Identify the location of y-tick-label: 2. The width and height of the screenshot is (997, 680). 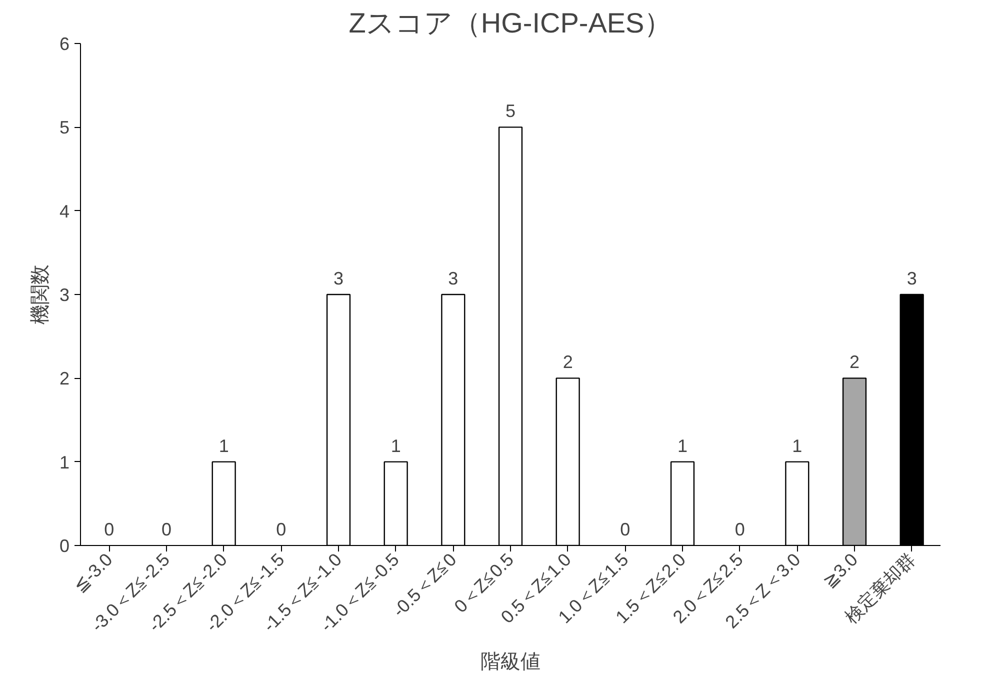
(64, 378).